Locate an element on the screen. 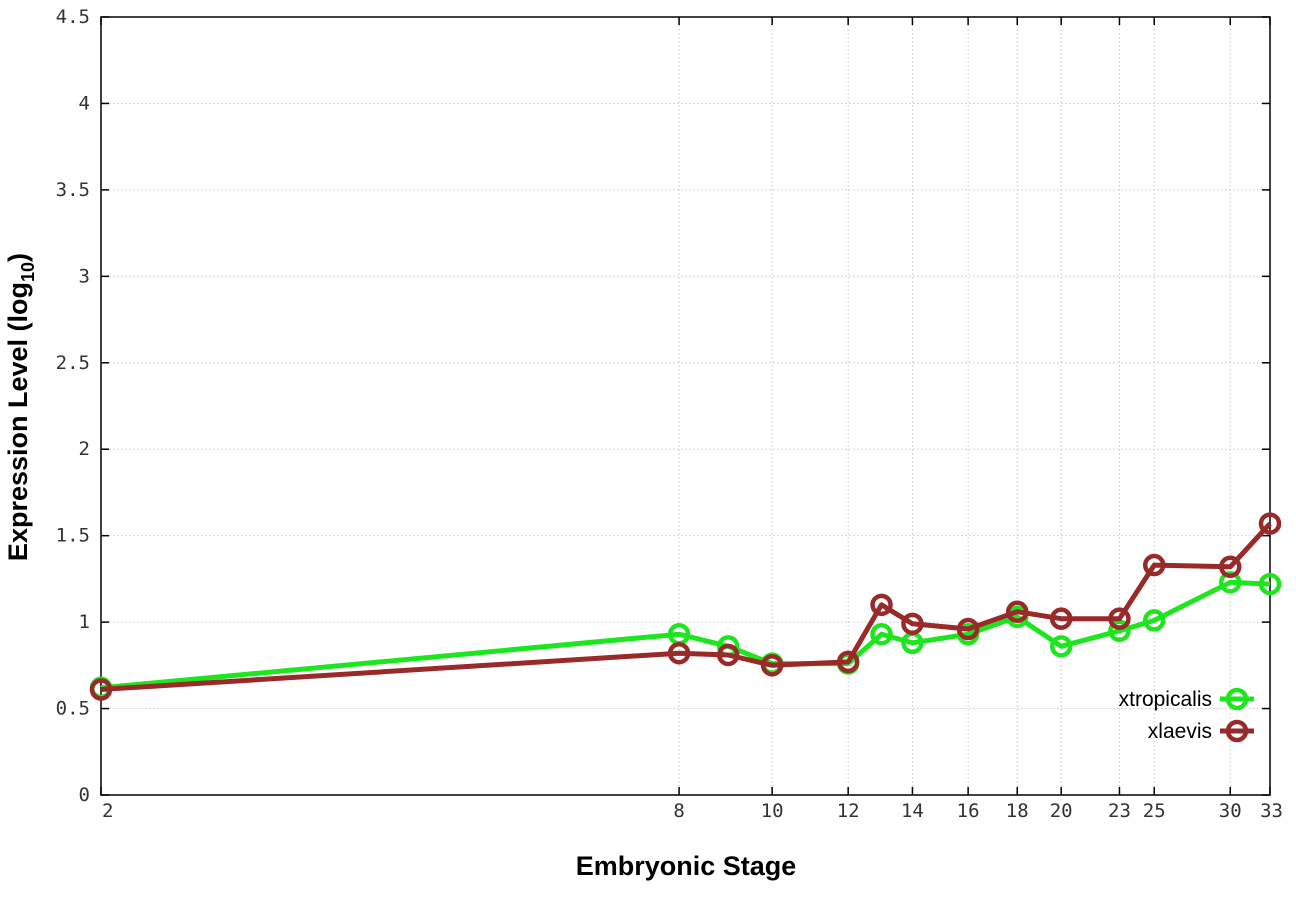 The width and height of the screenshot is (1296, 907). x-axis-title: Embryonic Stage is located at coordinates (686, 866).